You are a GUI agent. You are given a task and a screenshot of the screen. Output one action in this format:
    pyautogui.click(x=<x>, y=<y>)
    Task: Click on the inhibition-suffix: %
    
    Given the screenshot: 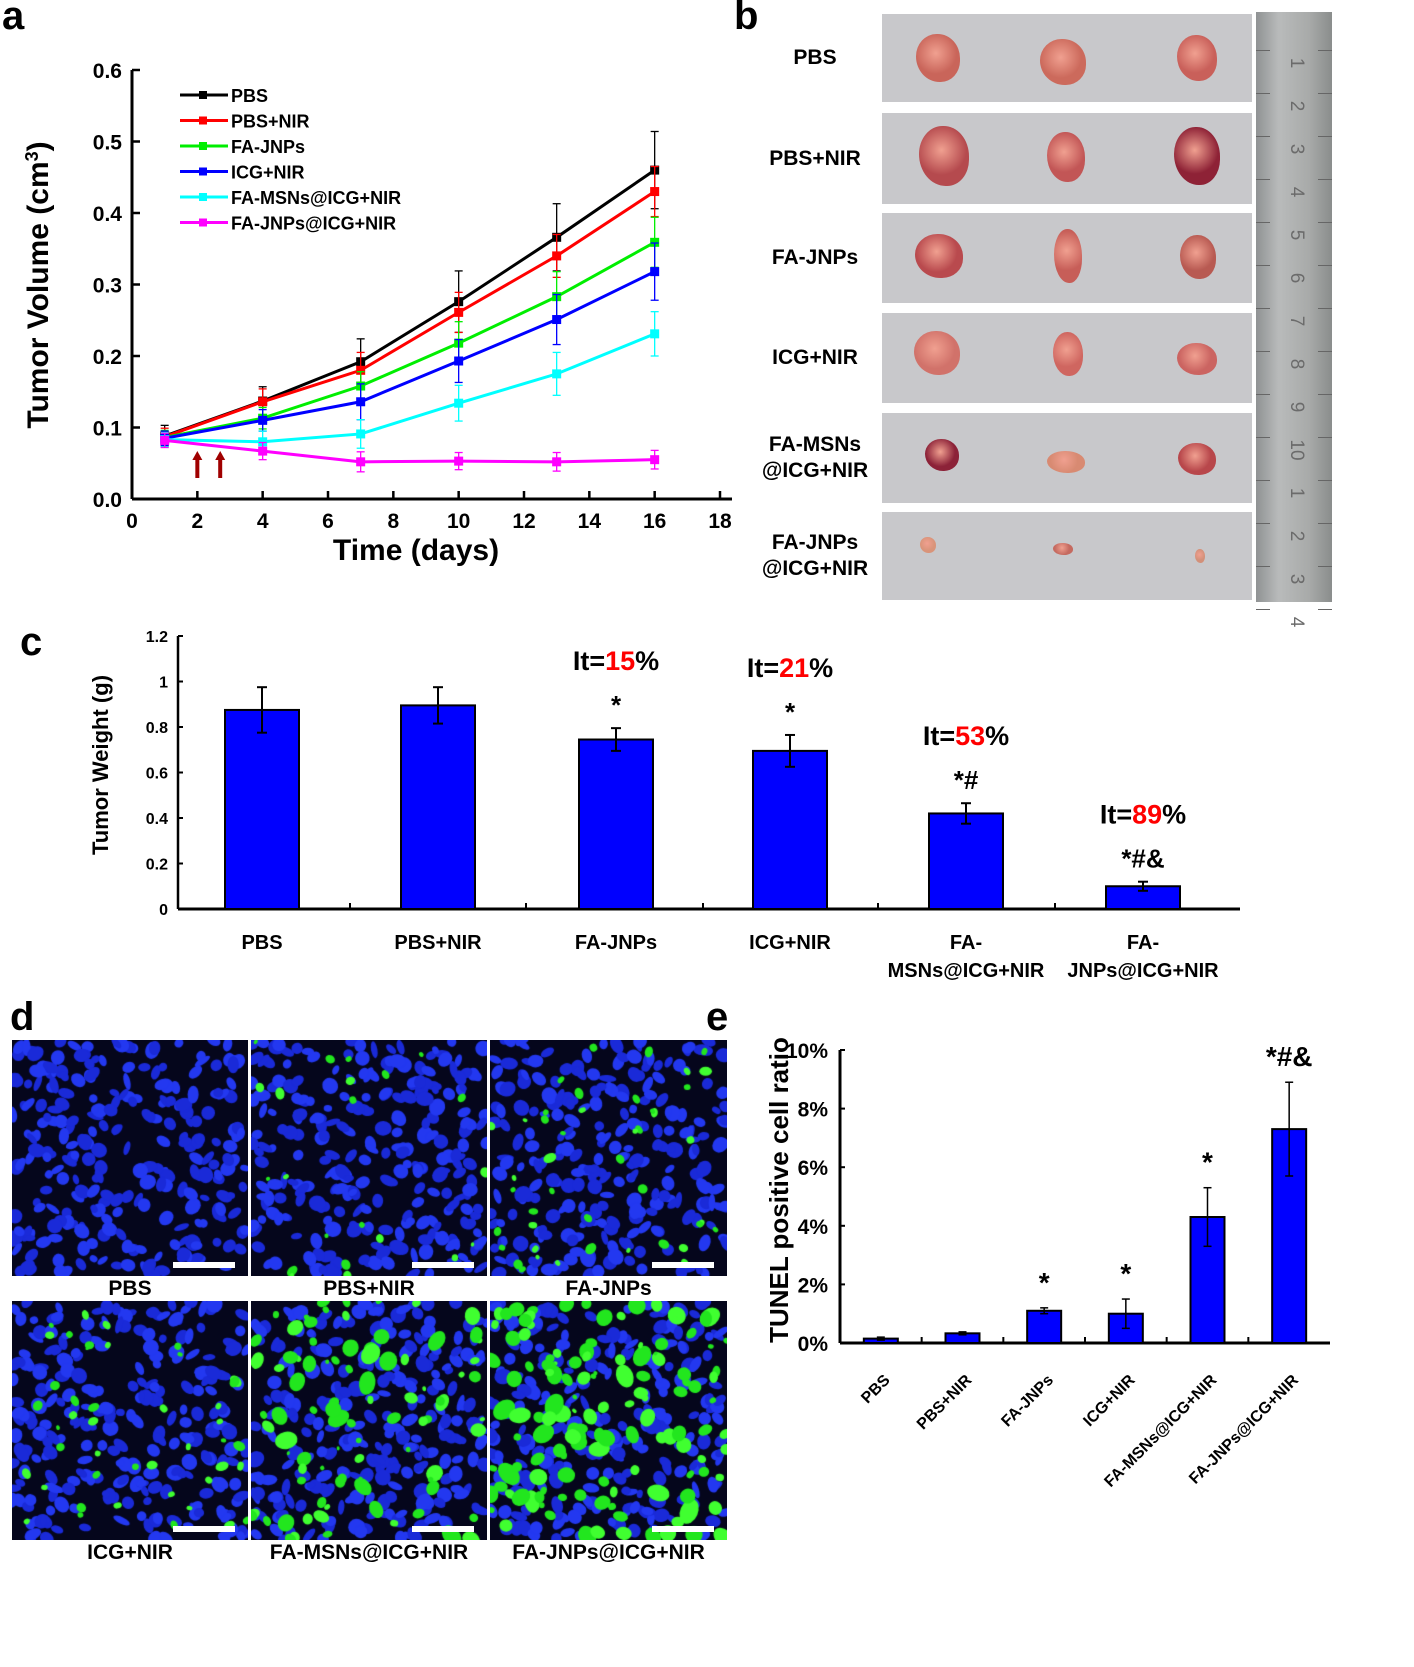 What is the action you would take?
    pyautogui.click(x=997, y=736)
    